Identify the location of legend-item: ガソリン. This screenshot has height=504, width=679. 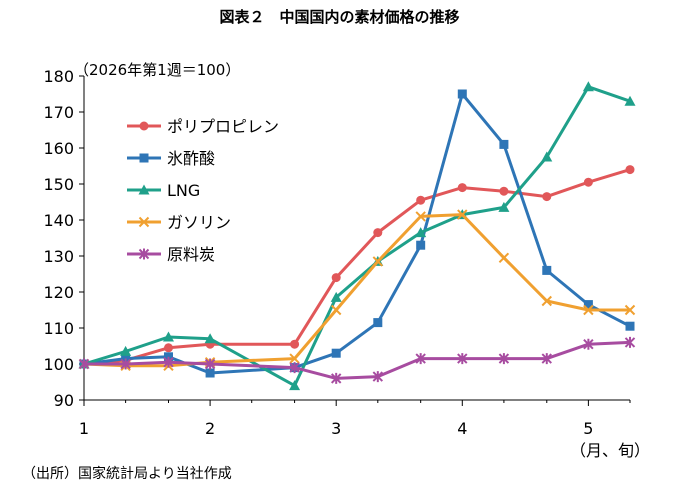
(179, 222).